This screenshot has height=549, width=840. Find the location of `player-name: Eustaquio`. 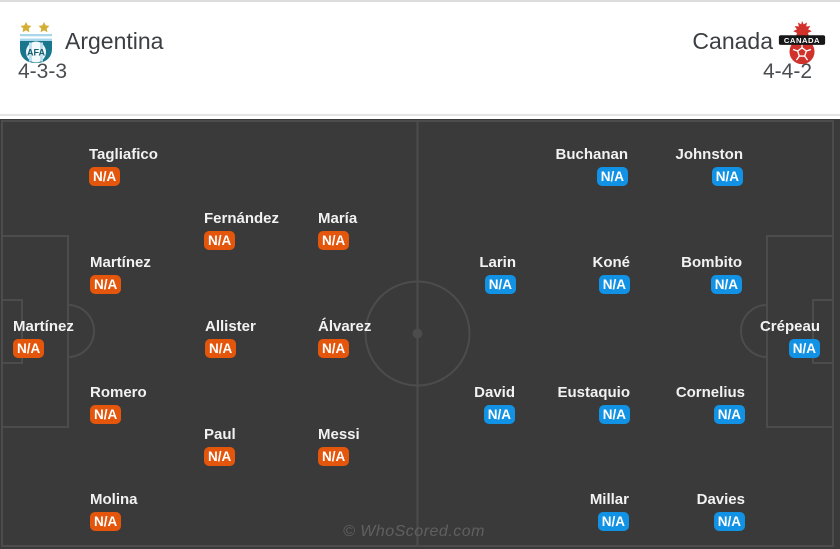

player-name: Eustaquio is located at coordinates (593, 392).